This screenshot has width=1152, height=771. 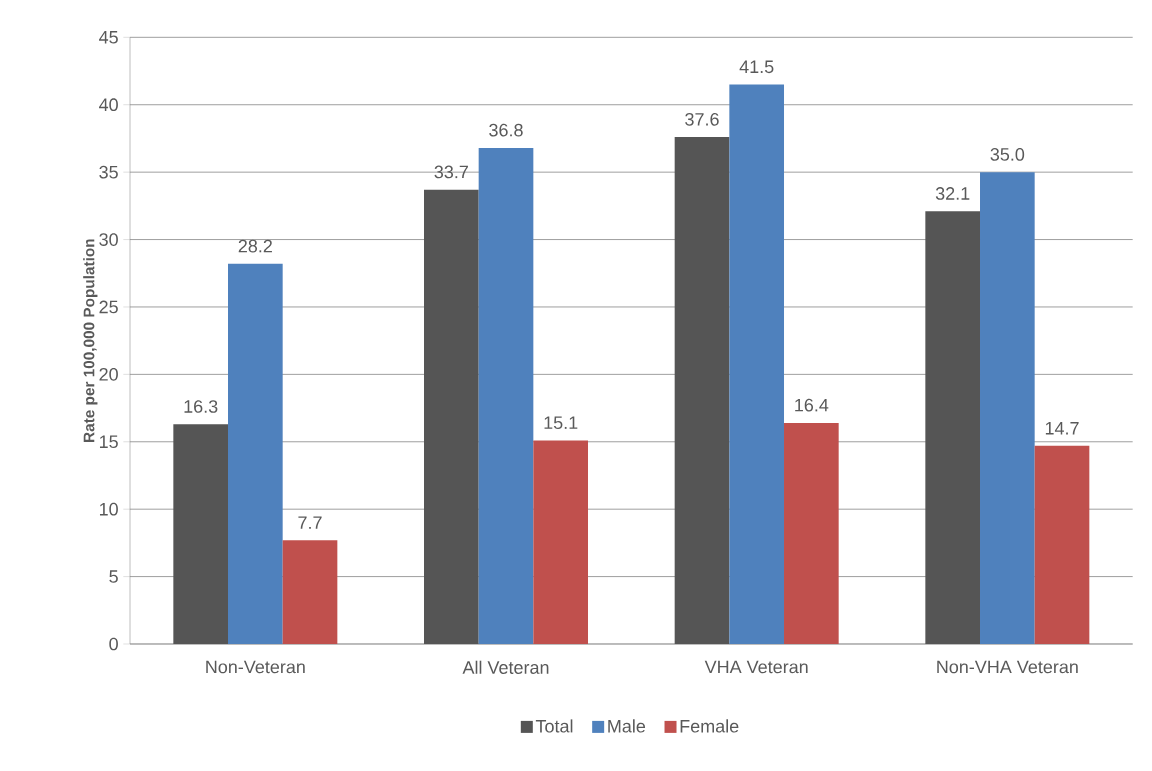 What do you see at coordinates (113, 644) in the screenshot?
I see `y-tick-label: 0` at bounding box center [113, 644].